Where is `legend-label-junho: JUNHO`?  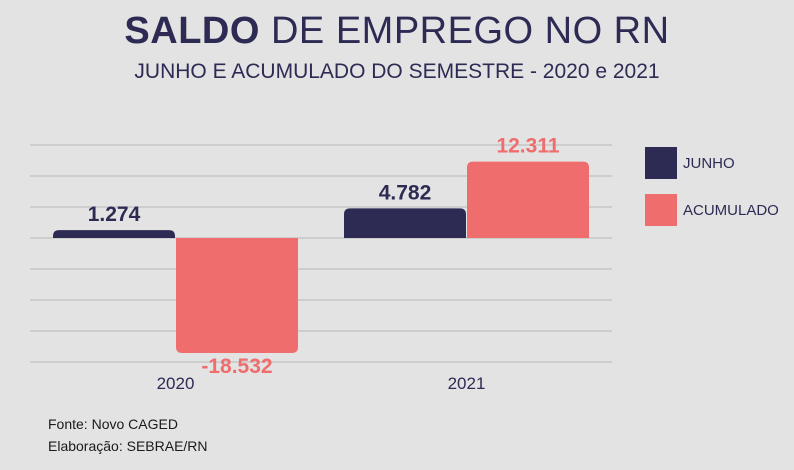 legend-label-junho: JUNHO is located at coordinates (709, 163).